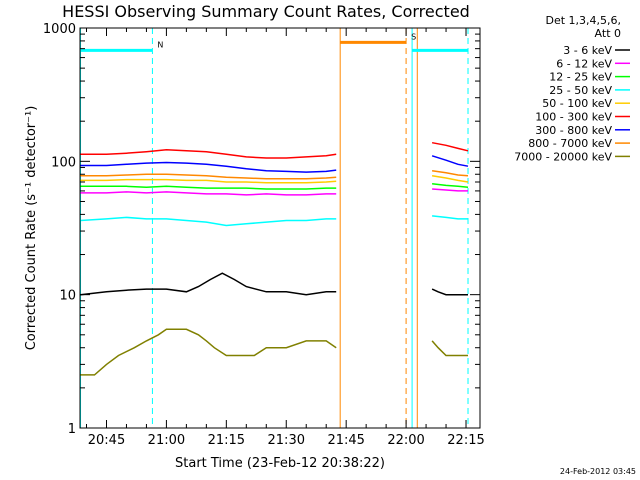 The height and width of the screenshot is (480, 640). What do you see at coordinates (405, 440) in the screenshot?
I see `x-tick-label-5: 22:00` at bounding box center [405, 440].